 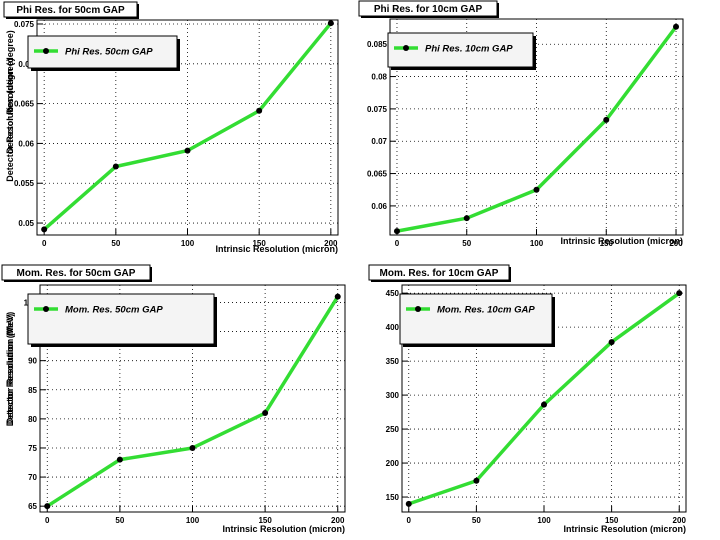 What do you see at coordinates (109, 52) in the screenshot?
I see `legend-label: Phi Res. 50cm GAP` at bounding box center [109, 52].